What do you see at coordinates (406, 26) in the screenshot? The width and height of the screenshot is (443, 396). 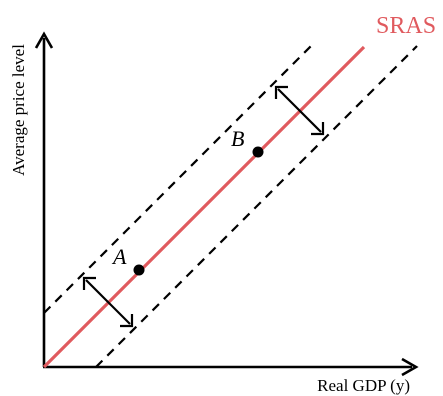 I see `sras-label: SRAS` at bounding box center [406, 26].